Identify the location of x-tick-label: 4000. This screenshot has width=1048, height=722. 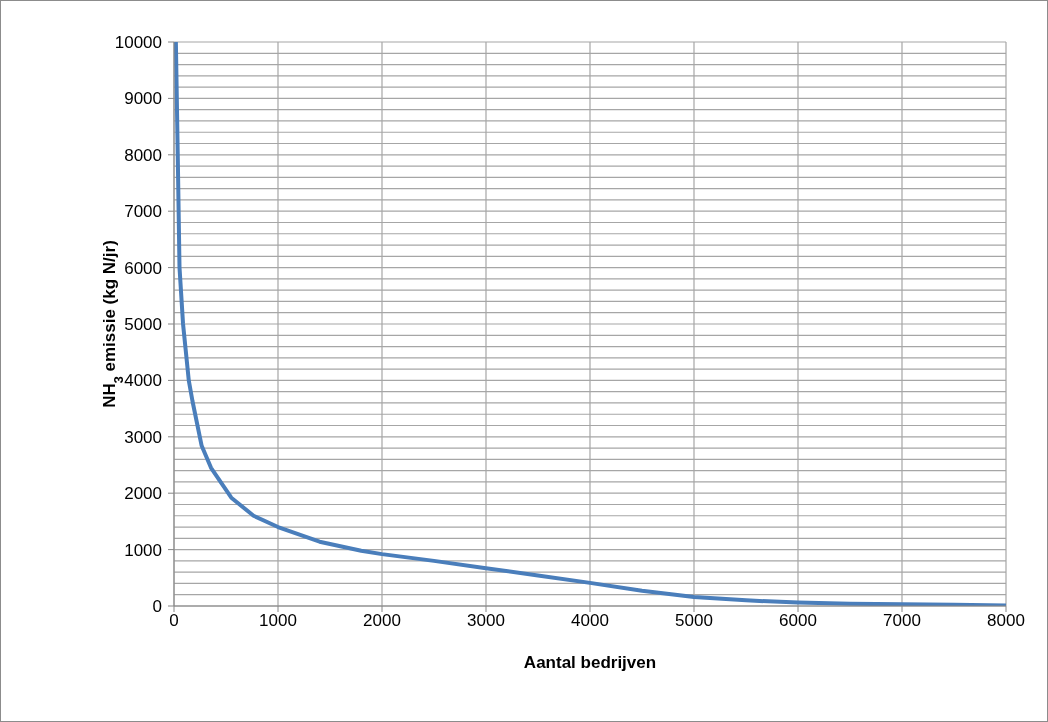
(590, 621).